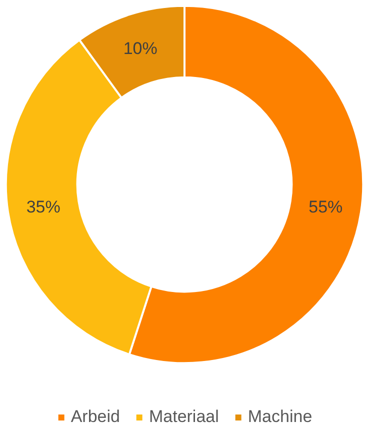 The height and width of the screenshot is (441, 368). I want to click on legend-label: Materiaal, so click(183, 417).